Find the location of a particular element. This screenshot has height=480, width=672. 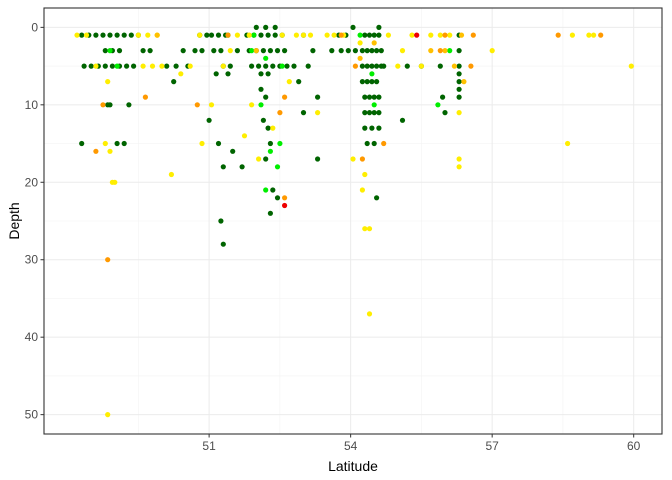

x-axis-title: Latitude is located at coordinates (353, 466).